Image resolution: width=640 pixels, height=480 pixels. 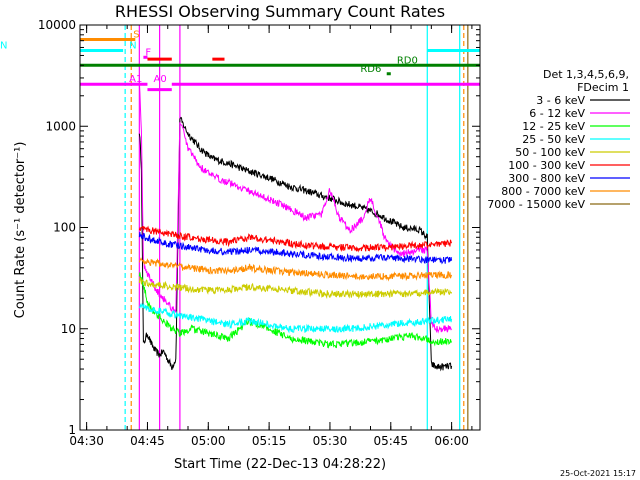 What do you see at coordinates (20, 230) in the screenshot?
I see `y-axis-label: Count Rate (s⁻¹ detector⁻¹)` at bounding box center [20, 230].